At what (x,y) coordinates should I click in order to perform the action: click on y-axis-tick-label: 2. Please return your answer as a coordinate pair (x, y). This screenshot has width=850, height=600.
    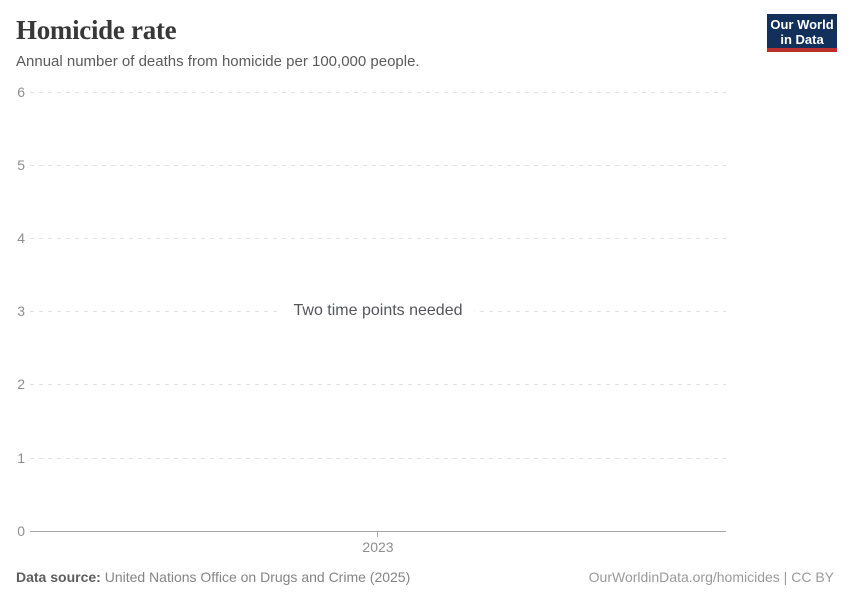
    Looking at the image, I should click on (21, 384).